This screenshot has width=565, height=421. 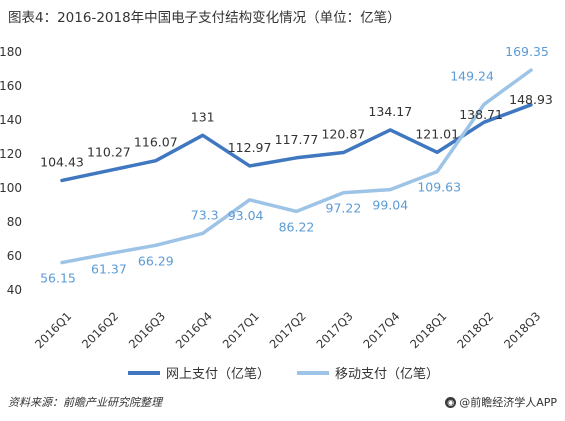 What do you see at coordinates (109, 269) in the screenshot?
I see `mobile-data-label: 61.37` at bounding box center [109, 269].